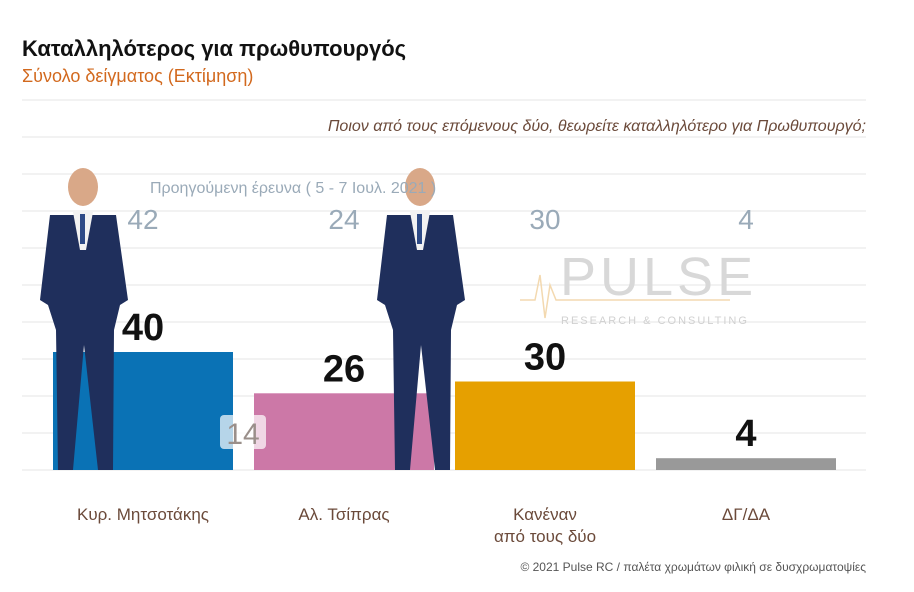  What do you see at coordinates (655, 321) in the screenshot?
I see `watermark-subtitle: RESEARCH & CONSULTING` at bounding box center [655, 321].